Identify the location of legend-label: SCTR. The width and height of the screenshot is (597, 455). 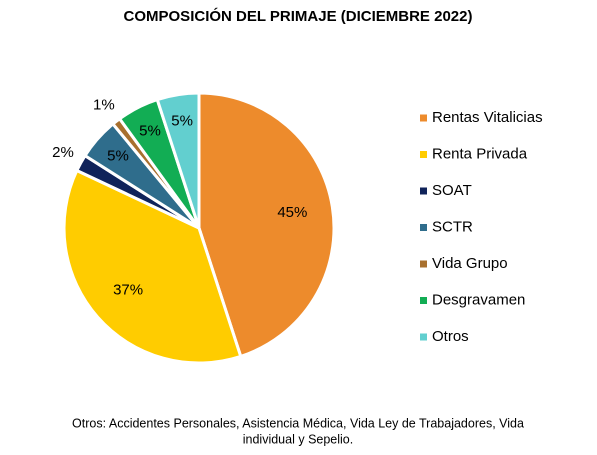
(452, 226).